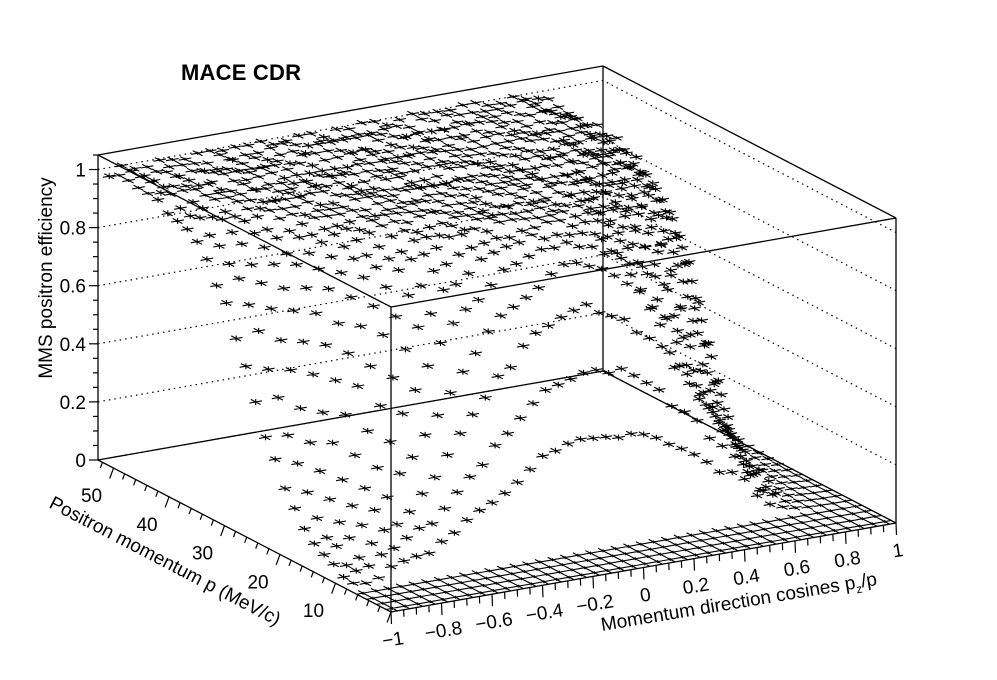 This screenshot has width=997, height=680. Describe the element at coordinates (73, 345) in the screenshot. I see `z-tick-label: 0.4` at that location.